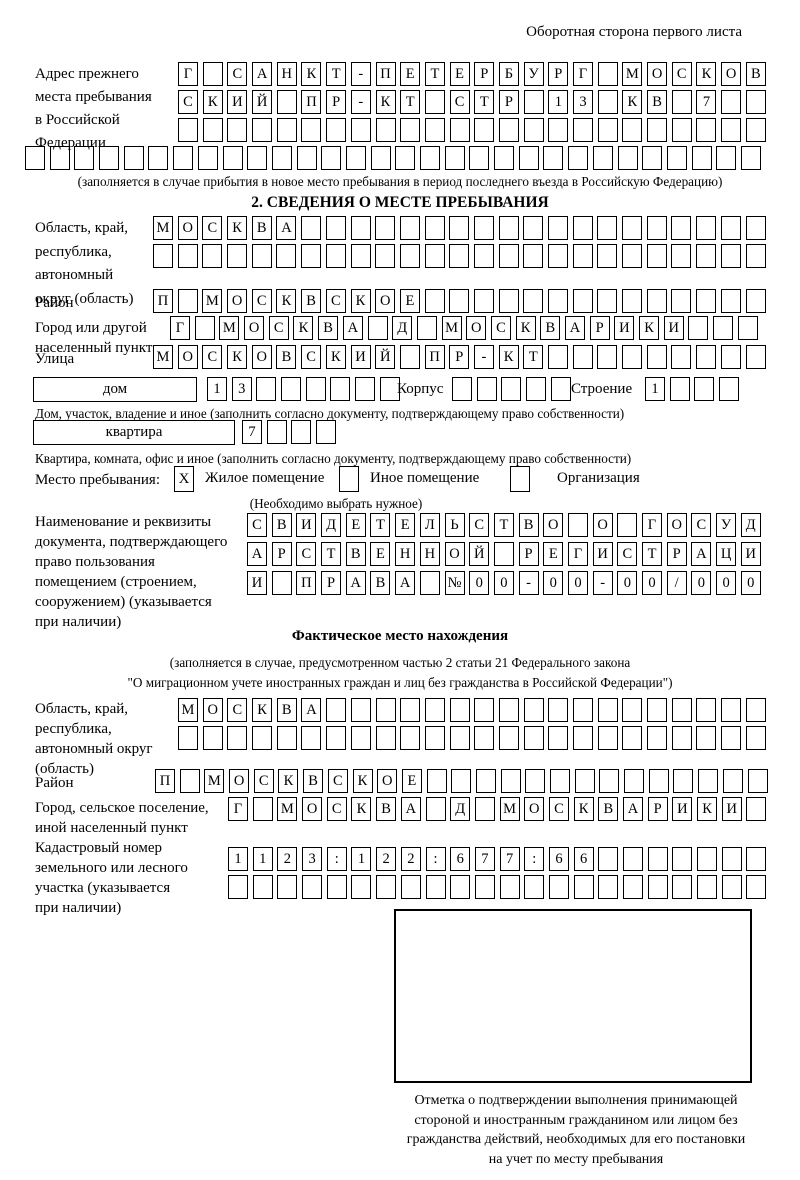  I want to click on char-cell: П, so click(163, 301).